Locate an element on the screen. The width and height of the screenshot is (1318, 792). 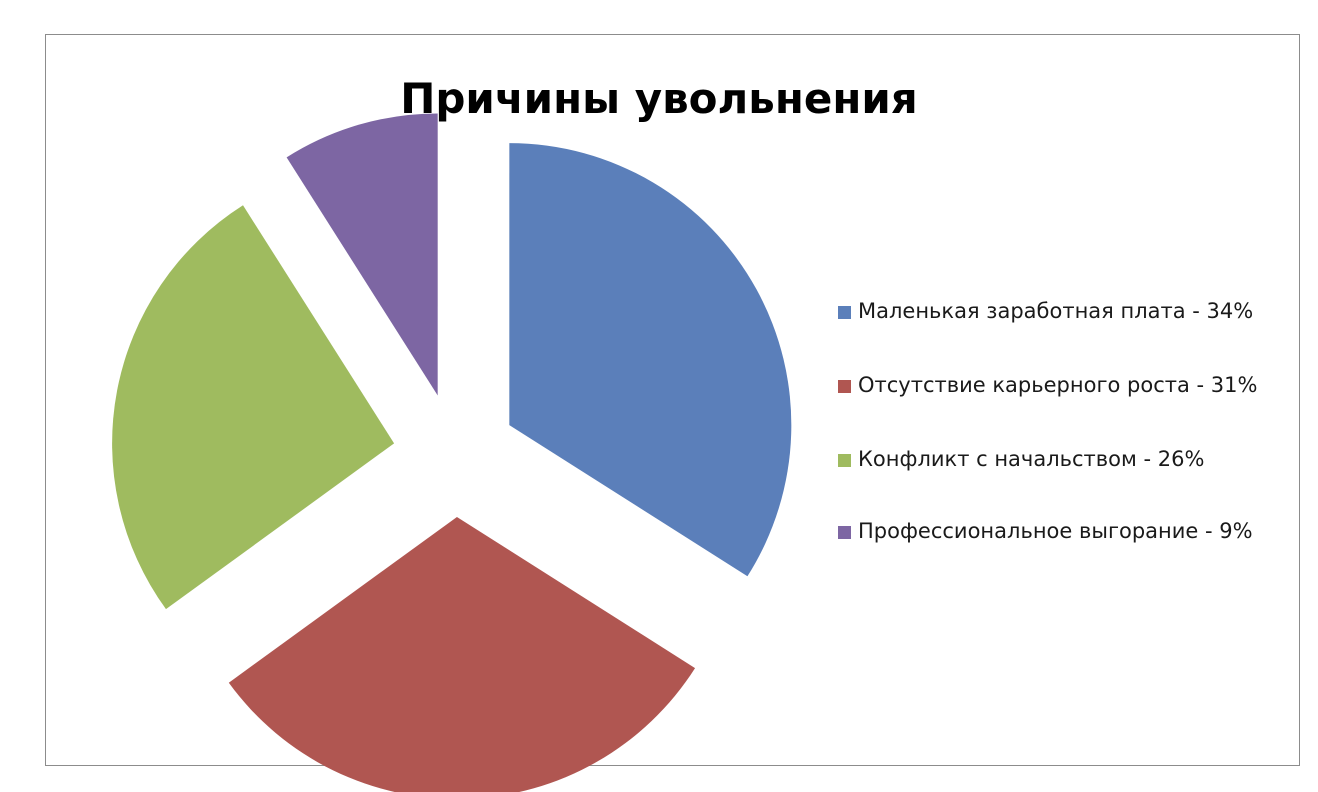
legend-swatch-career is located at coordinates (844, 386).